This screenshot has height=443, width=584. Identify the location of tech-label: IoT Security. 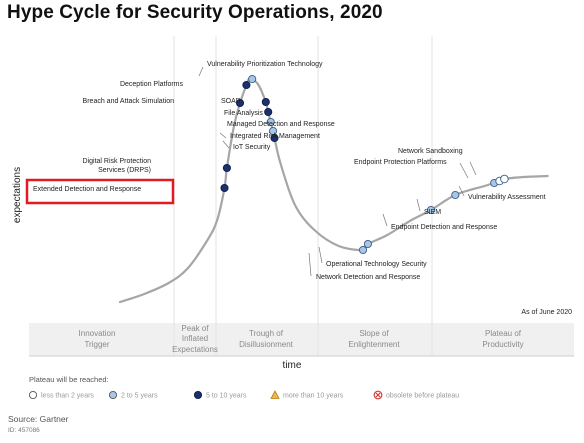
(252, 147).